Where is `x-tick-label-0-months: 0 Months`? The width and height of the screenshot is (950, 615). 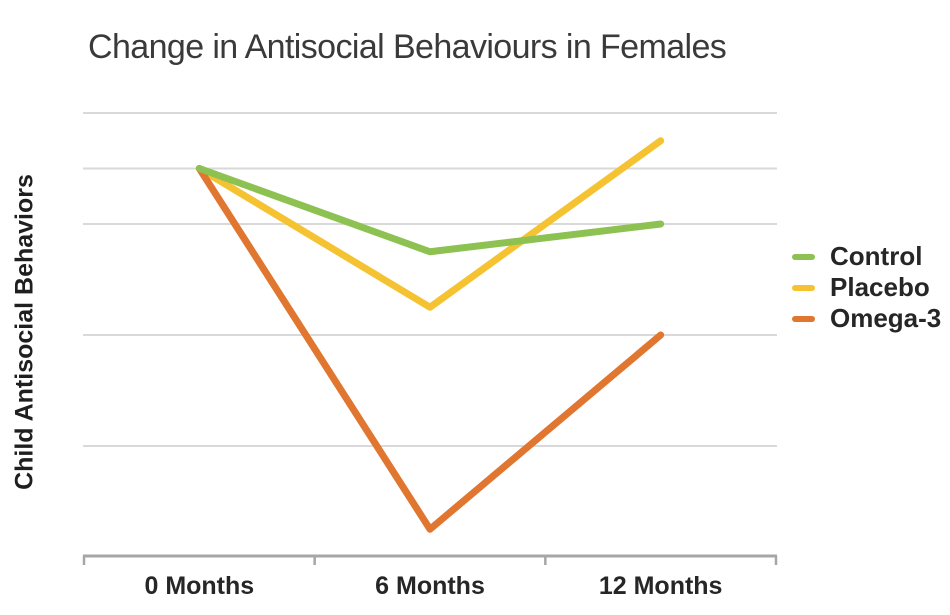
x-tick-label-0-months: 0 Months is located at coordinates (199, 586).